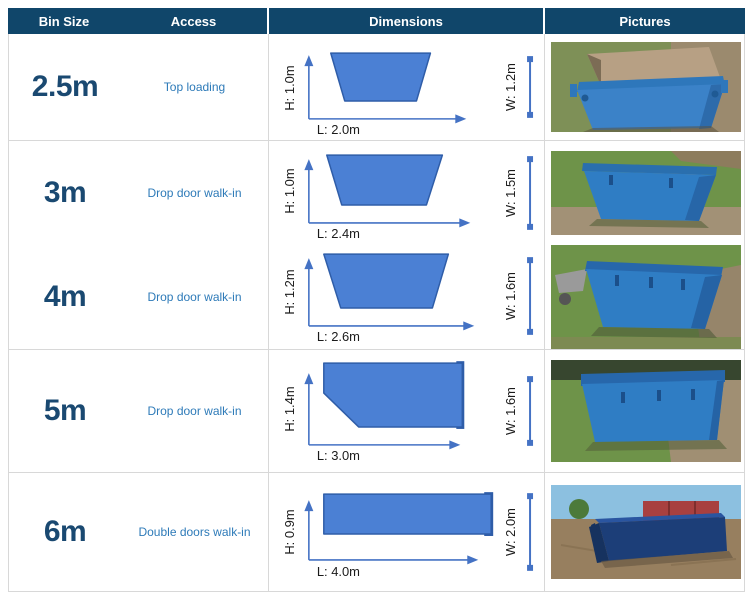 The width and height of the screenshot is (752, 594). What do you see at coordinates (289, 291) in the screenshot?
I see `height-label: H: 1.2m` at bounding box center [289, 291].